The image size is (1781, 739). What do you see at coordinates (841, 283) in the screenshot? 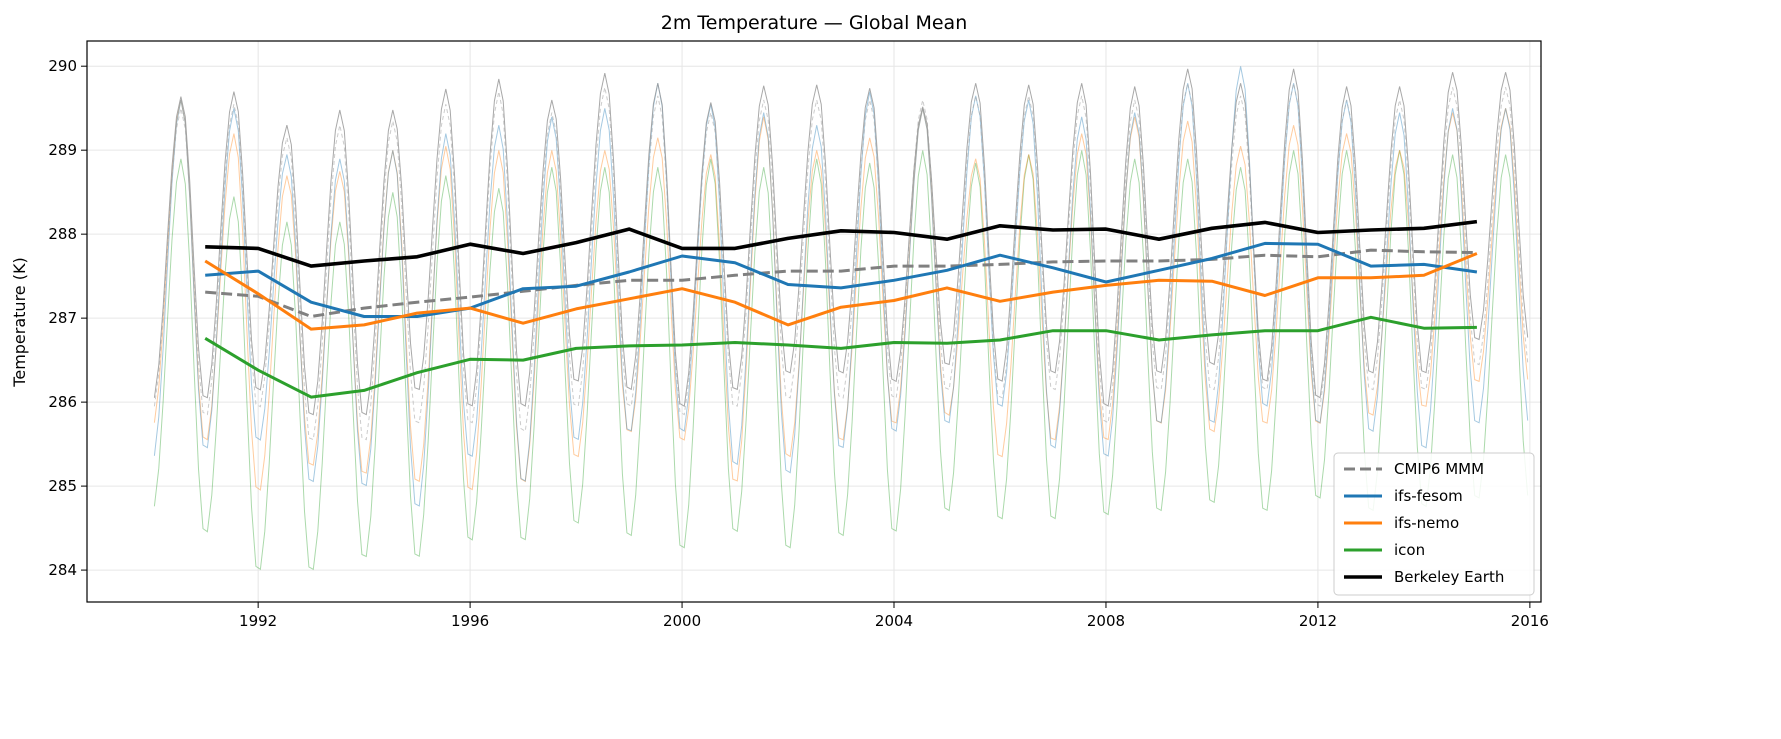
I see `annual-line-cmip6-mmm` at bounding box center [841, 283].